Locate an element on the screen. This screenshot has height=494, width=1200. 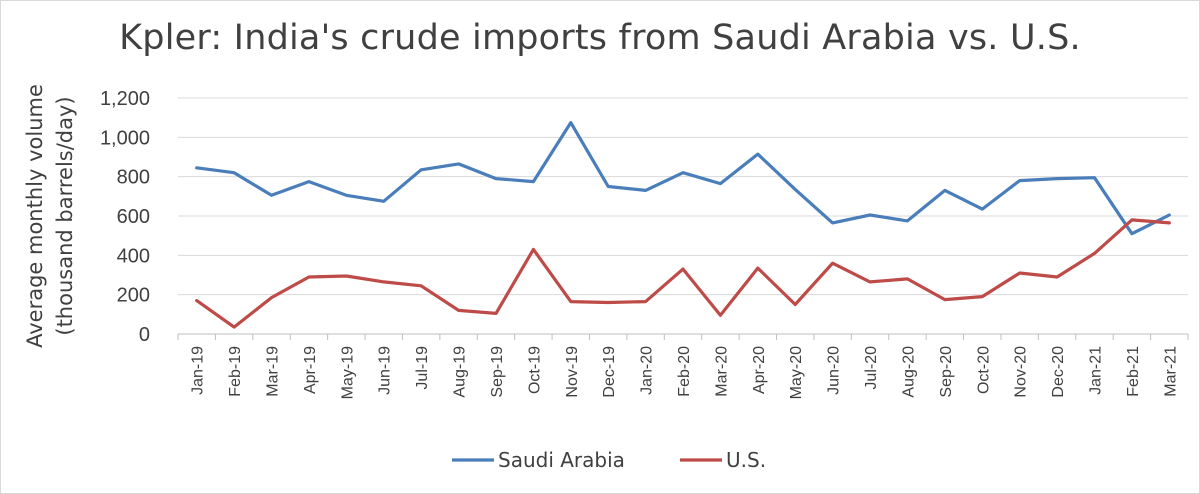
x-tick-label: Mar-20 is located at coordinates (721, 371).